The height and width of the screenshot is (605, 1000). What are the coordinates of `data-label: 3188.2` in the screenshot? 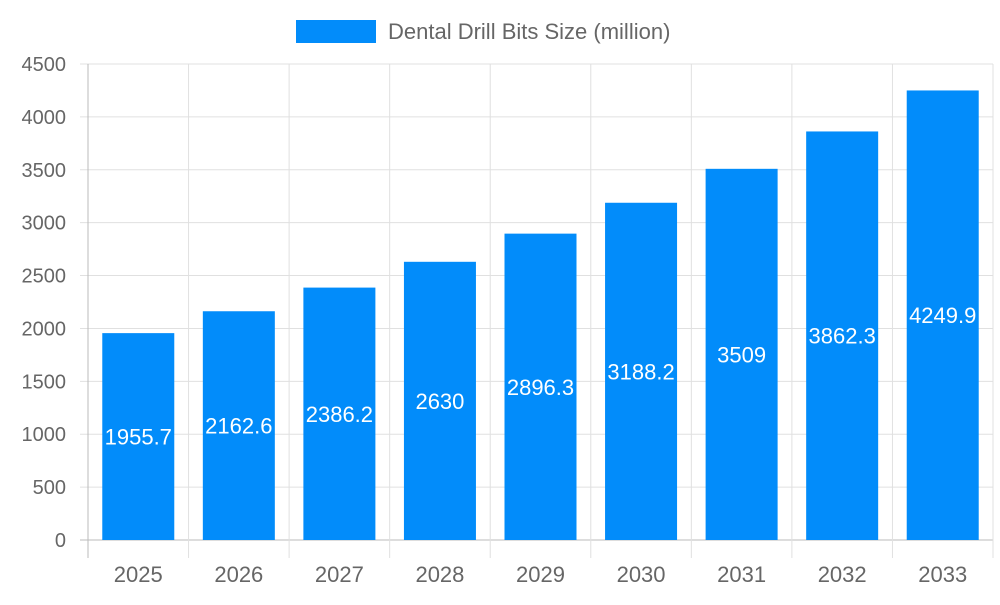 It's located at (640, 371).